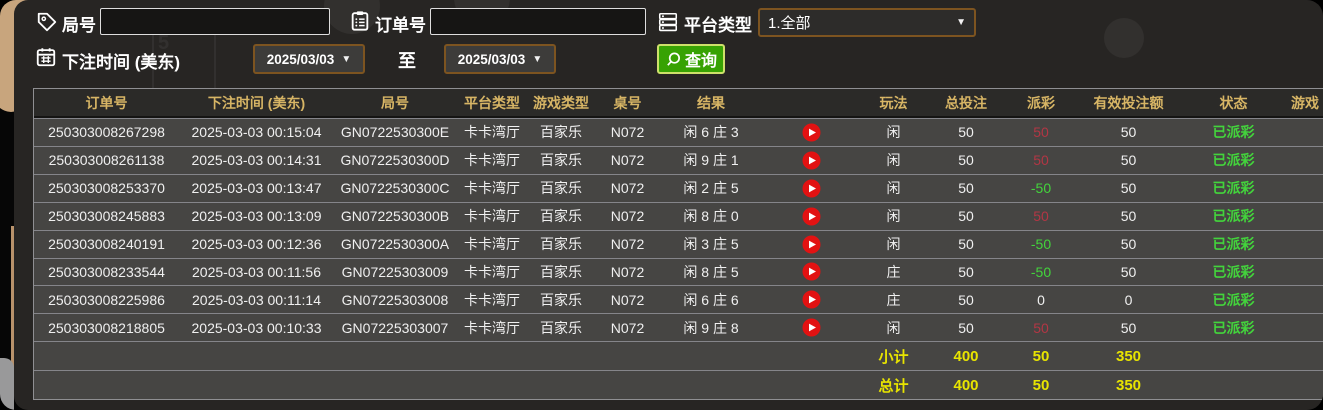  Describe the element at coordinates (256, 327) in the screenshot. I see `cell-bet-time: 2025-03-03 00:10:33` at that location.